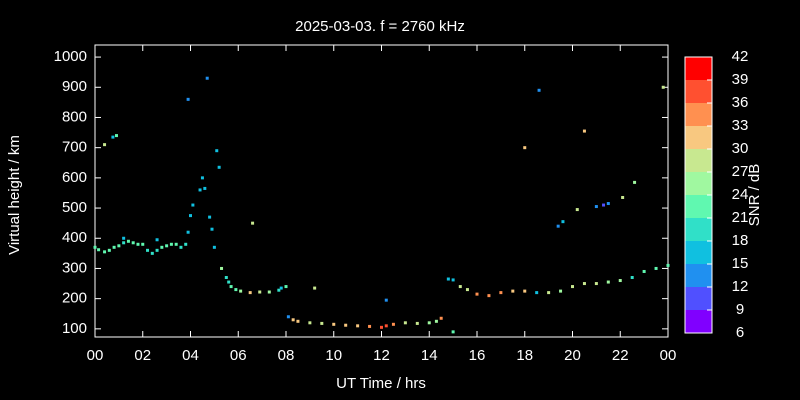 Image resolution: width=800 pixels, height=400 pixels. What do you see at coordinates (74, 237) in the screenshot?
I see `y-tick-label: 400` at bounding box center [74, 237].